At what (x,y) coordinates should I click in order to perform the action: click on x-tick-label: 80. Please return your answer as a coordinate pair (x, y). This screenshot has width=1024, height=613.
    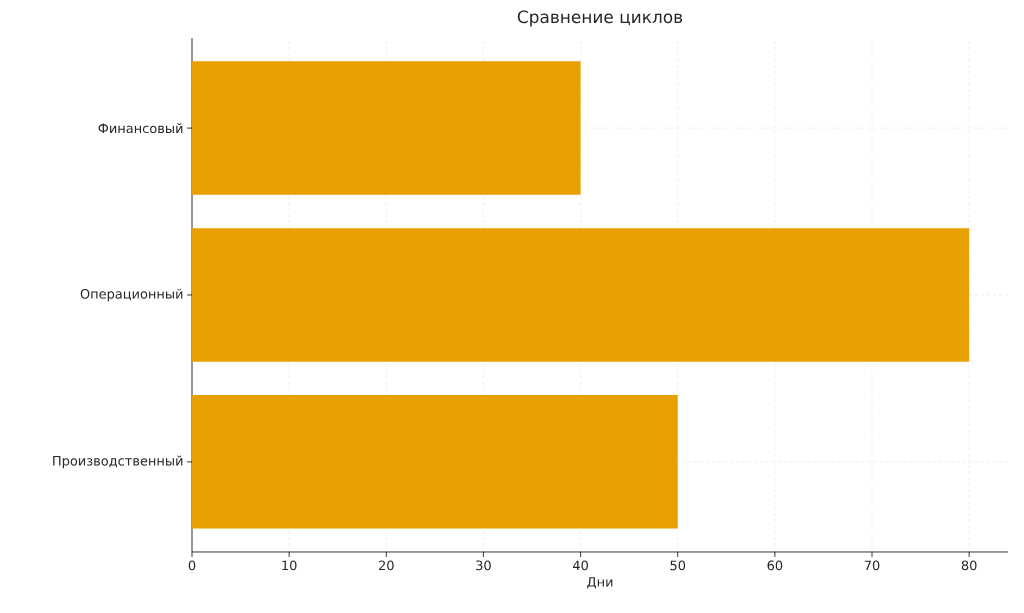
    Looking at the image, I should click on (969, 565).